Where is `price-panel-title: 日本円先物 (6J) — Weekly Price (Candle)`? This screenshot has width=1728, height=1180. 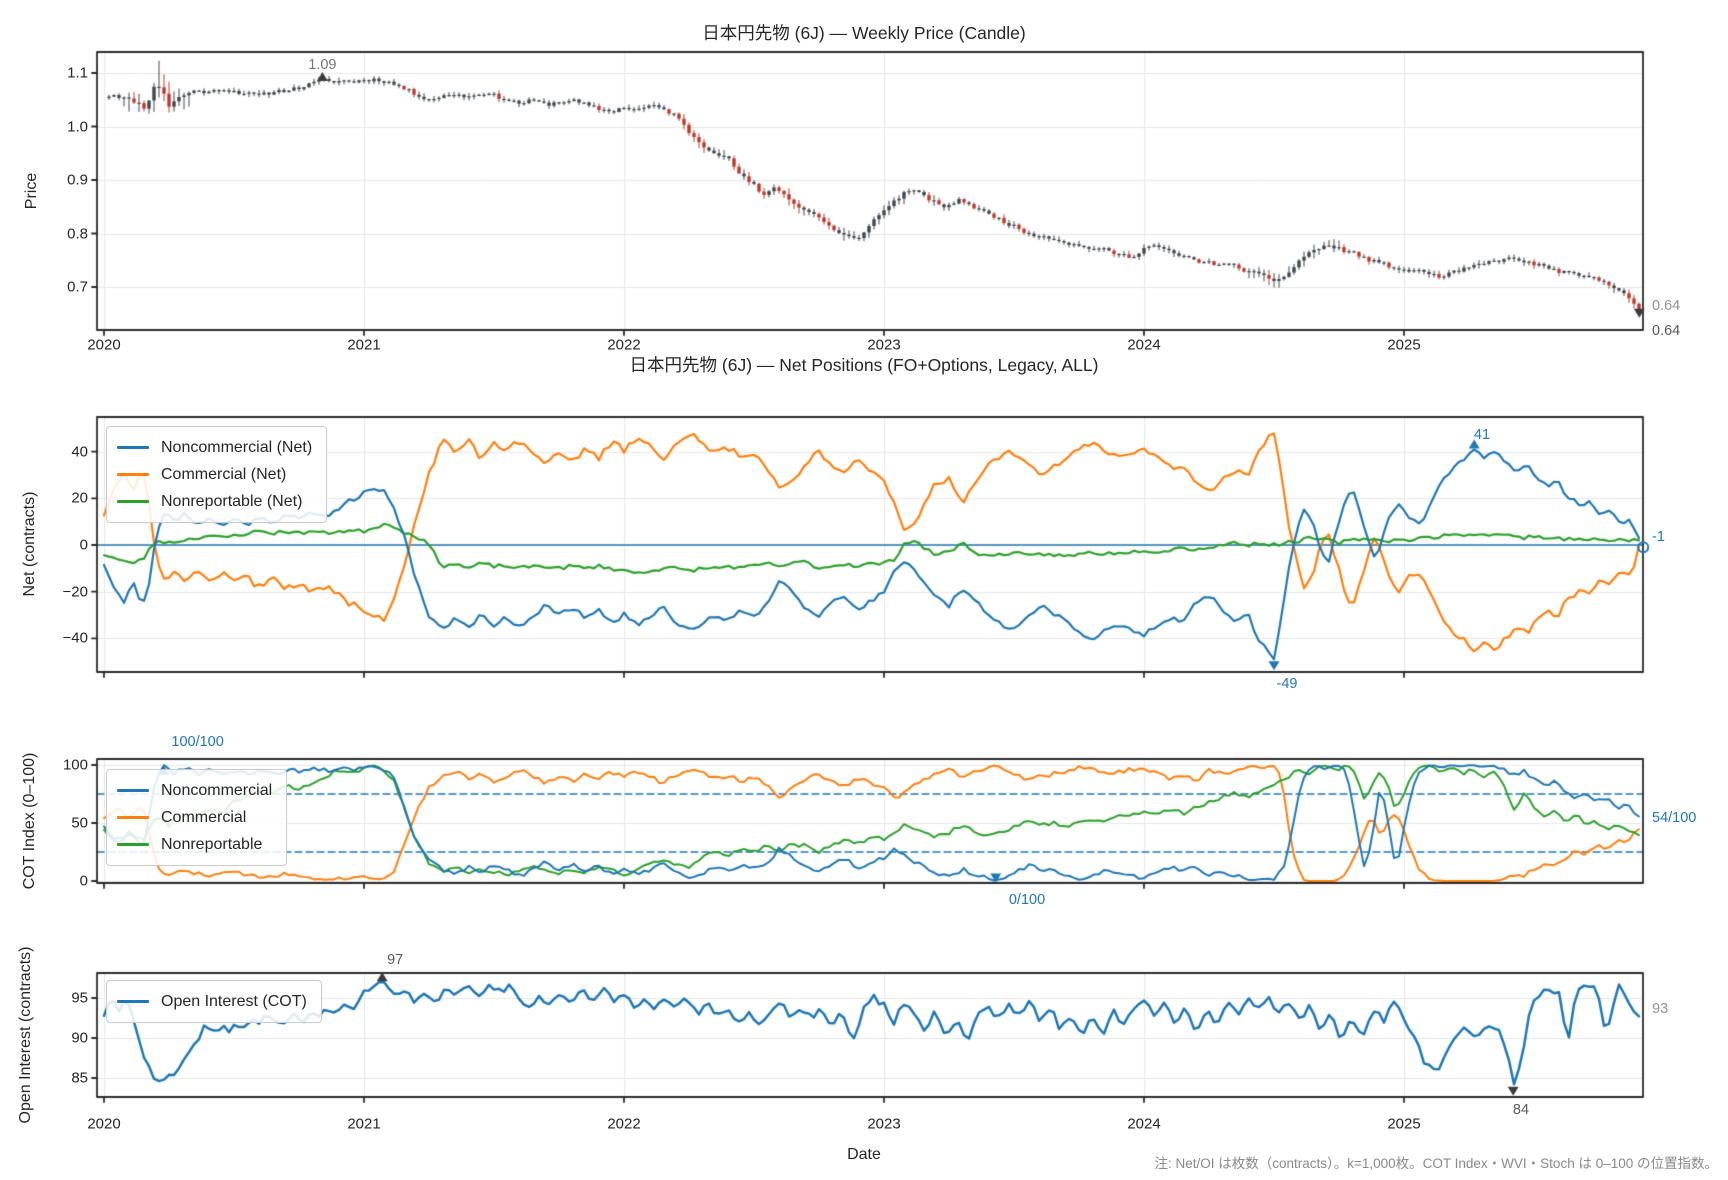 price-panel-title: 日本円先物 (6J) — Weekly Price (Candle) is located at coordinates (864, 33).